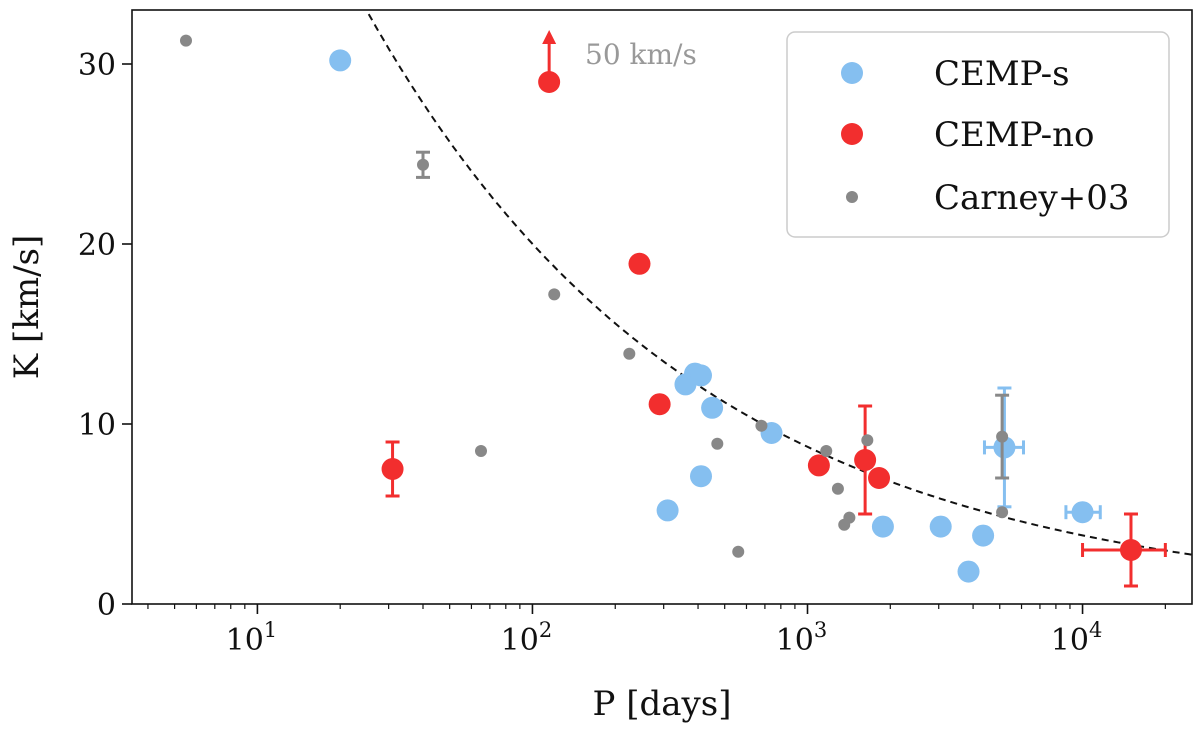 This screenshot has height=734, width=1200. What do you see at coordinates (252, 638) in the screenshot?
I see `x-tick-label: 10¹` at bounding box center [252, 638].